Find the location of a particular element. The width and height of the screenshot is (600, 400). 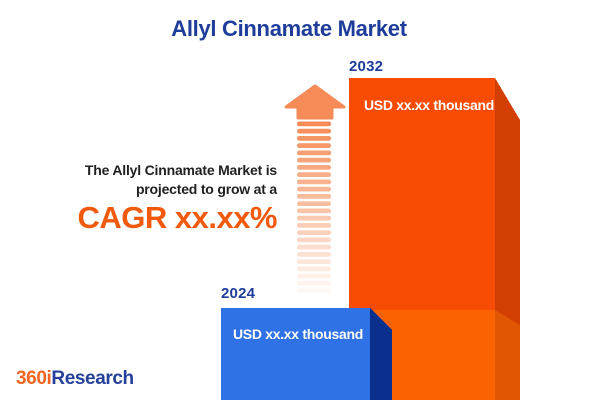

bar-2024-year-label: 2024 is located at coordinates (238, 293).